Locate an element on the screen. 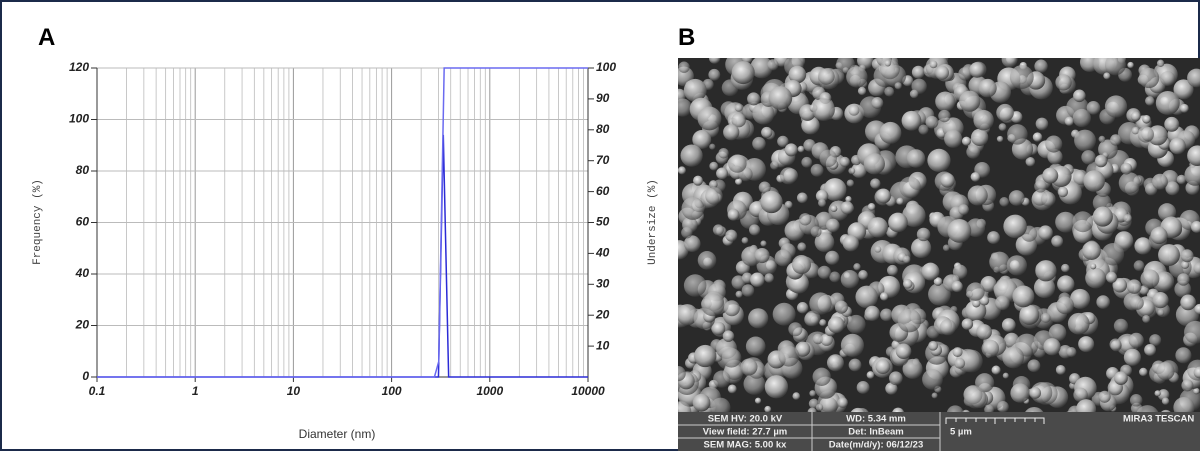  y2-tick-label: 40 is located at coordinates (602, 253).